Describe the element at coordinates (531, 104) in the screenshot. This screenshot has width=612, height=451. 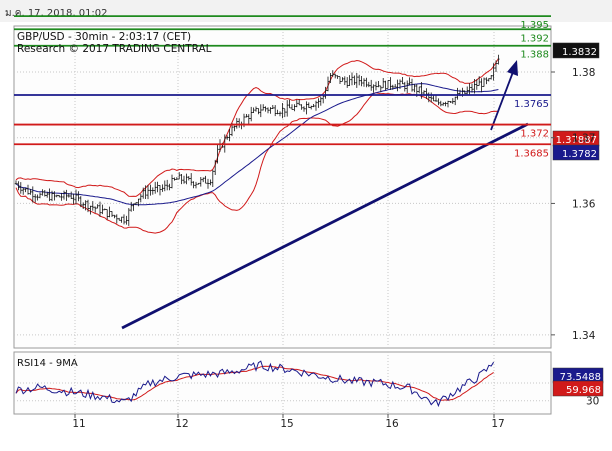
I see `level-label: 1.3765` at that location.